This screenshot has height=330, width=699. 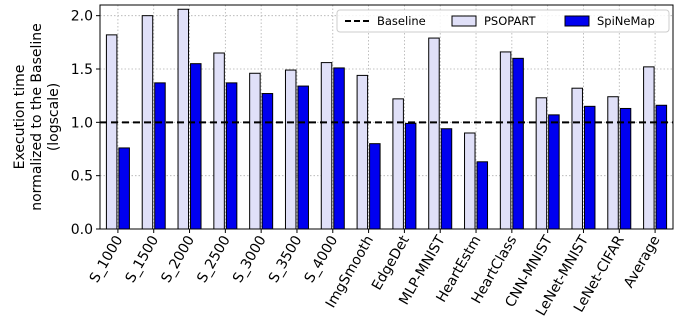 I want to click on bar-psopart-s_2000, so click(x=183, y=119).